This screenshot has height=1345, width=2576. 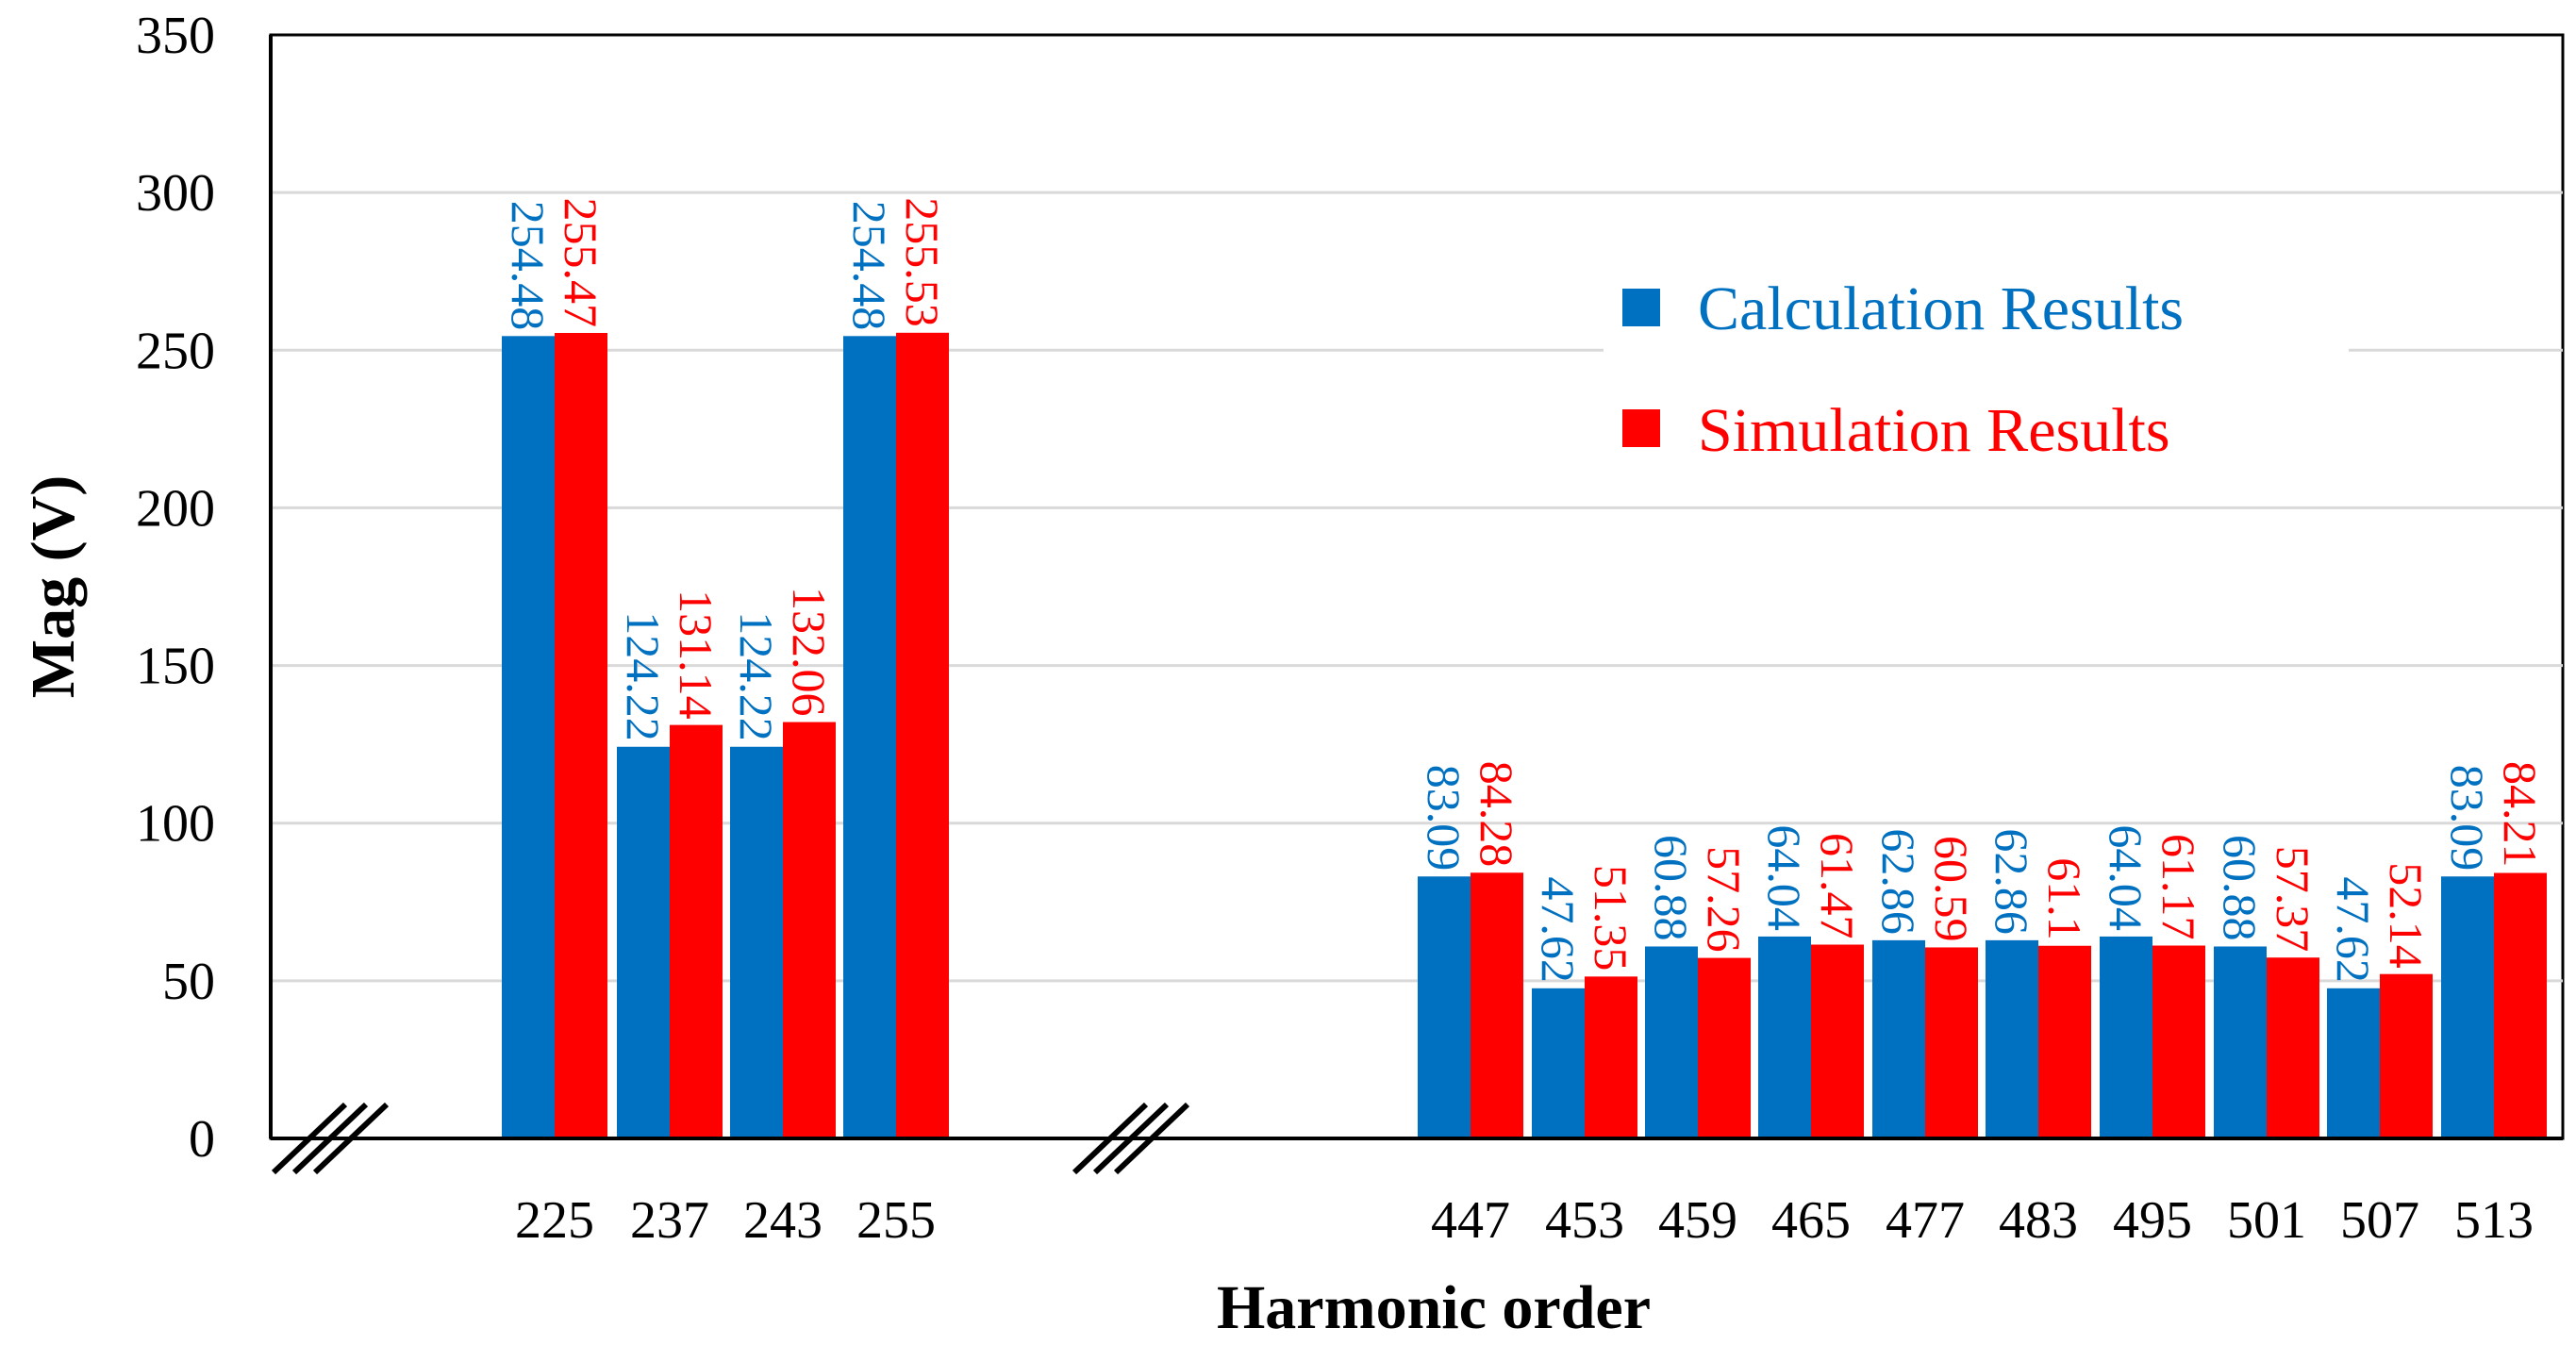 I want to click on value-label-calculation-453: 47.62, so click(x=1559, y=929).